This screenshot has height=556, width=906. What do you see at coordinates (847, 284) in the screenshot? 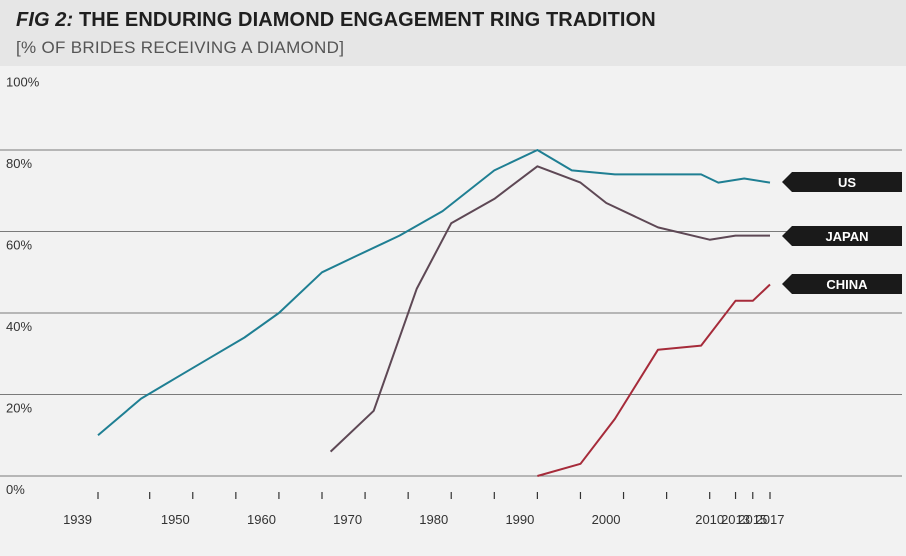
I see `series-label-china: CHINA` at bounding box center [847, 284].